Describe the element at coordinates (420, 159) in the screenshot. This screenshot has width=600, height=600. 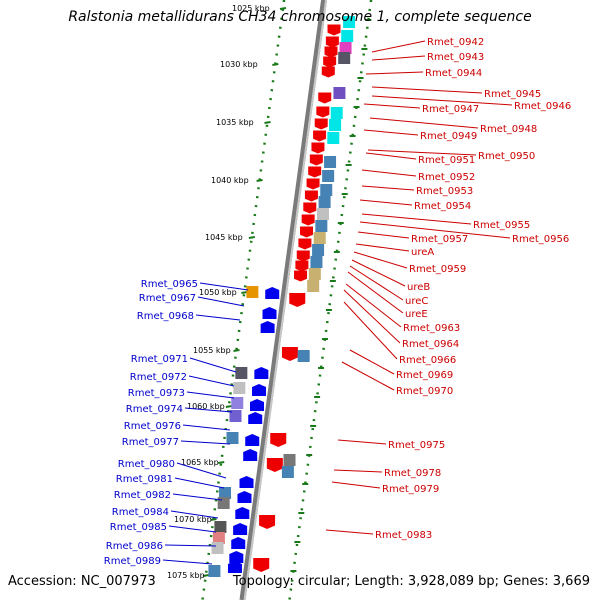
I see `right-gene-label-rmet_0951: Rmet_0951` at that location.